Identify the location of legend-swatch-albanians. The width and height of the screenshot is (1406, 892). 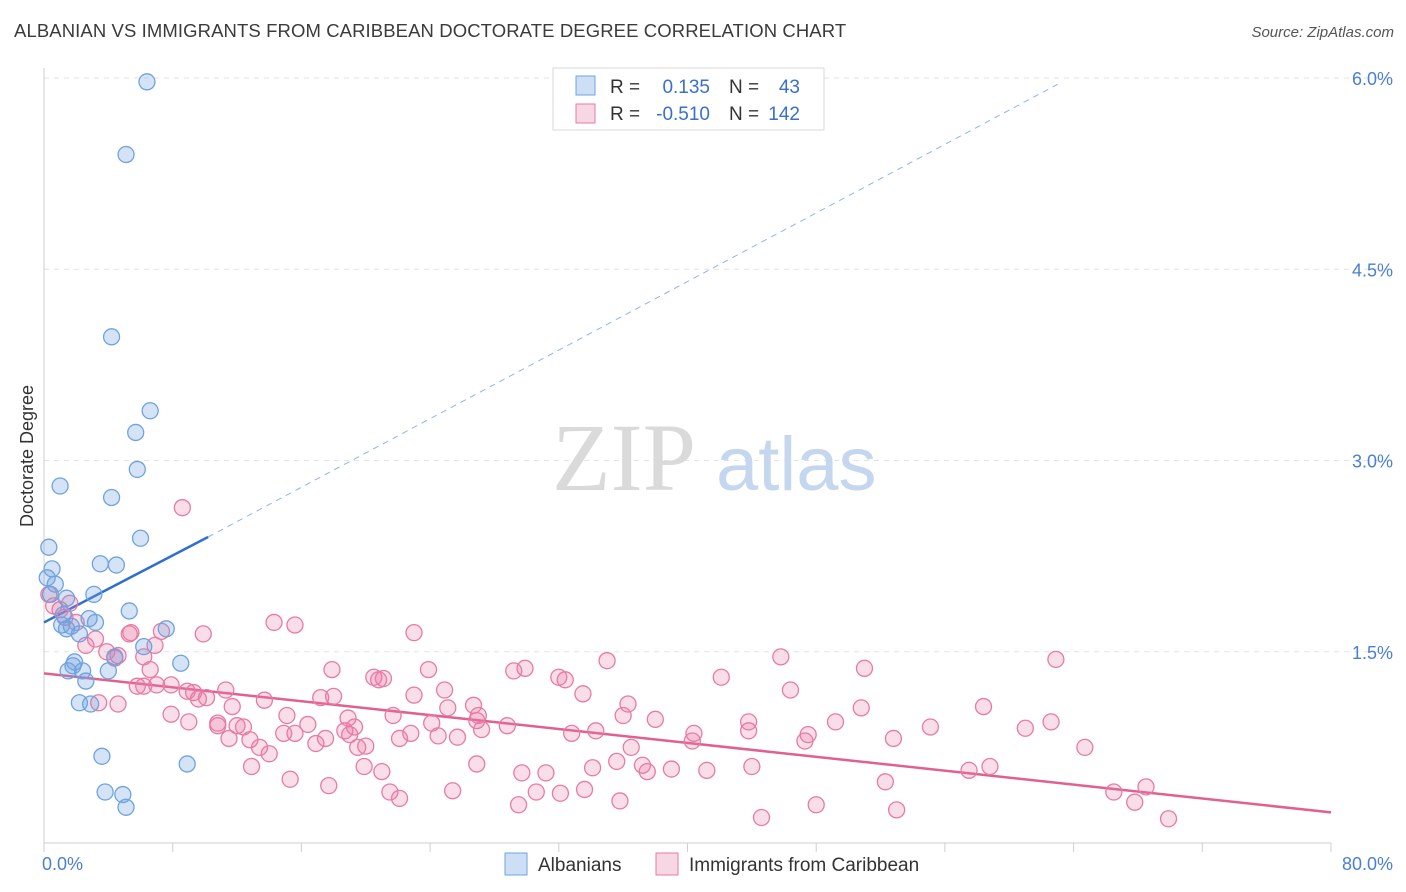
(585, 85).